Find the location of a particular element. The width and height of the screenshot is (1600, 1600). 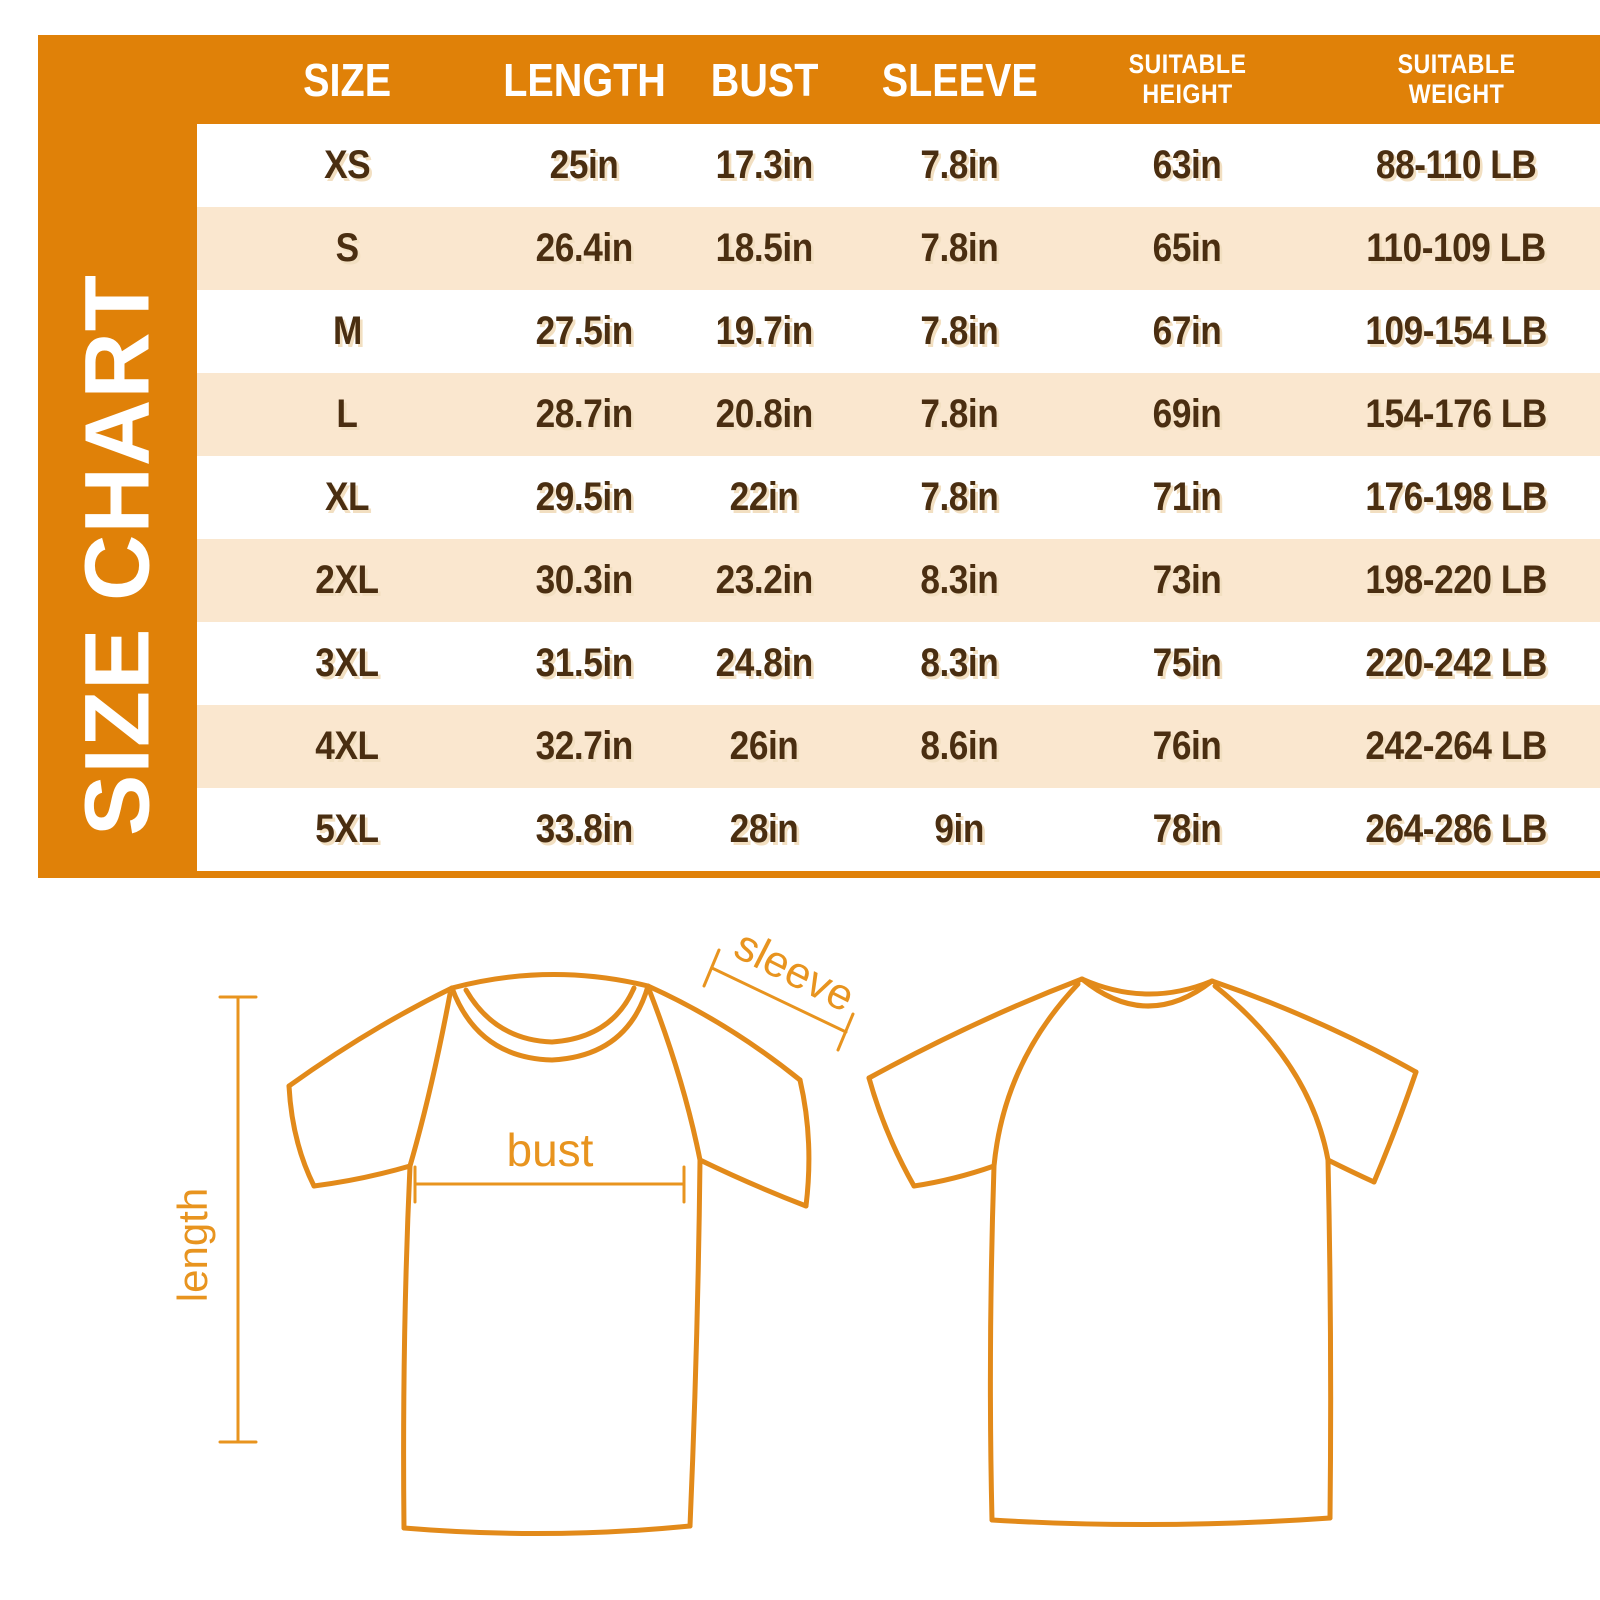

cell-value: 242-264 LB is located at coordinates (1456, 746).